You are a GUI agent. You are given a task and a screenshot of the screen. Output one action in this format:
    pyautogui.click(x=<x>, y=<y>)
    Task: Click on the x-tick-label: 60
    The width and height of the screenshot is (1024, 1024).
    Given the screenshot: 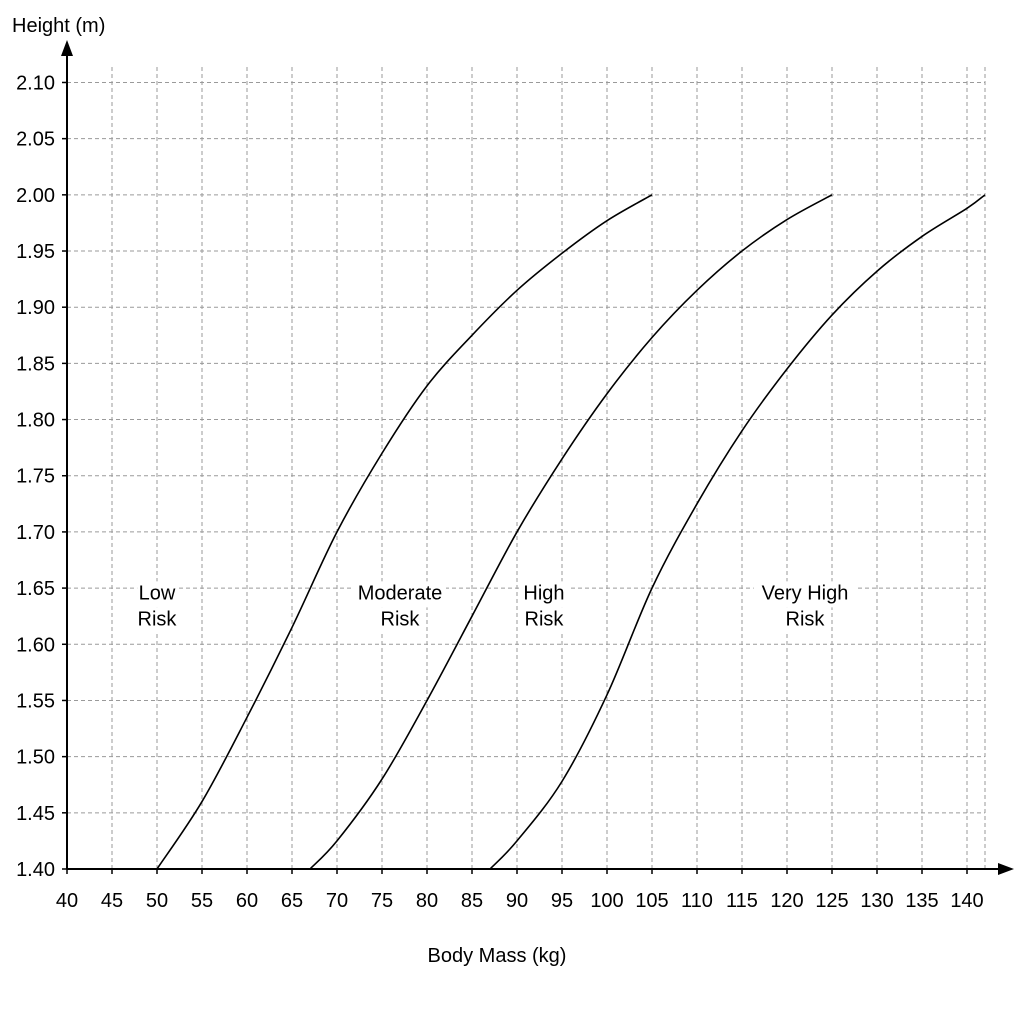 What is the action you would take?
    pyautogui.click(x=247, y=901)
    